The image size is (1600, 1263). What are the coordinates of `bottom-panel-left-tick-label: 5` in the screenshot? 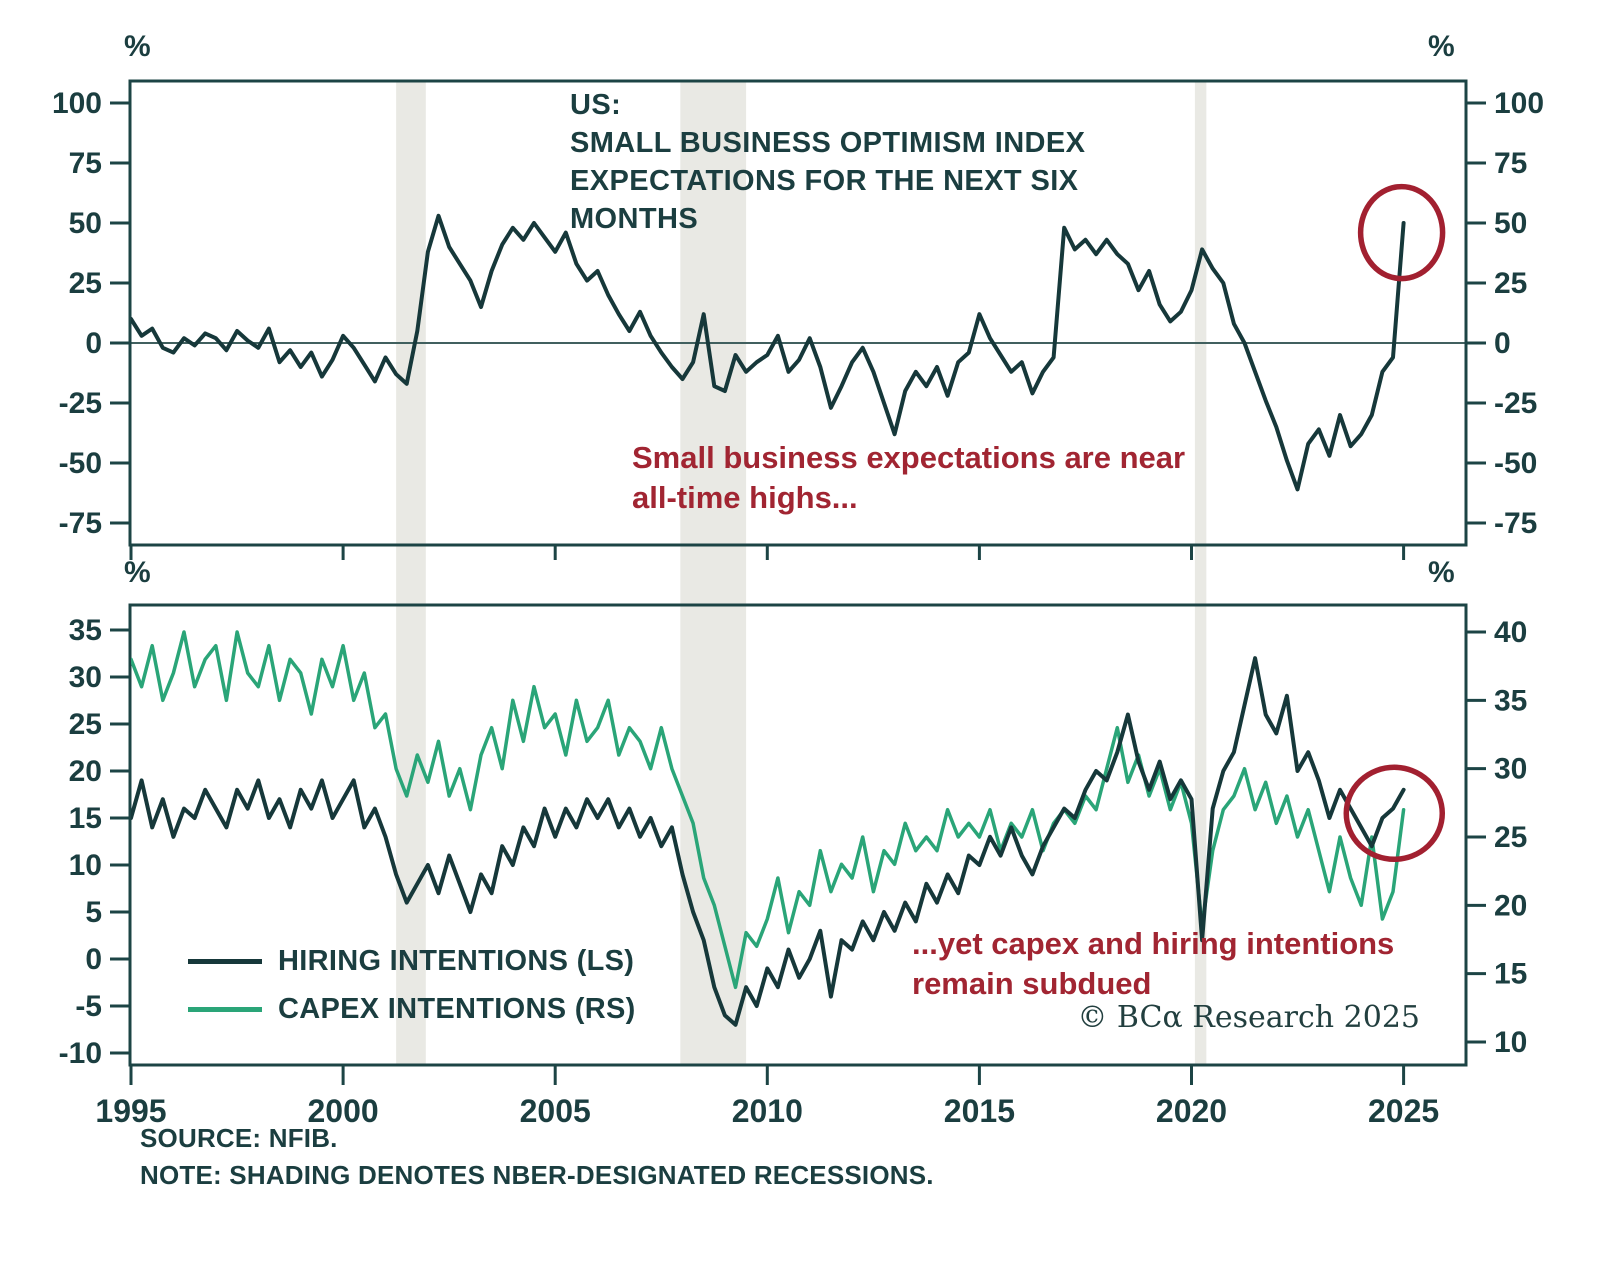 It's located at (93, 912).